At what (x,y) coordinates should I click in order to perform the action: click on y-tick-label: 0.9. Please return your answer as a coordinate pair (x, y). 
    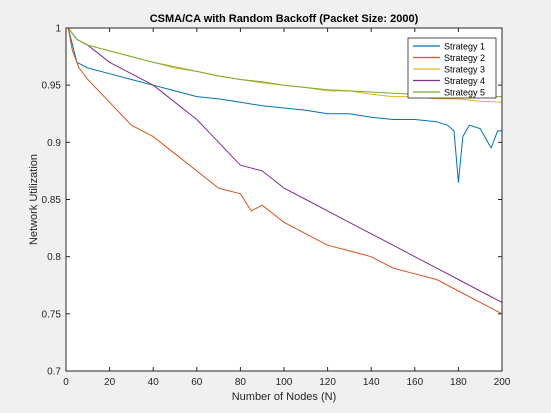
    Looking at the image, I should click on (54, 143).